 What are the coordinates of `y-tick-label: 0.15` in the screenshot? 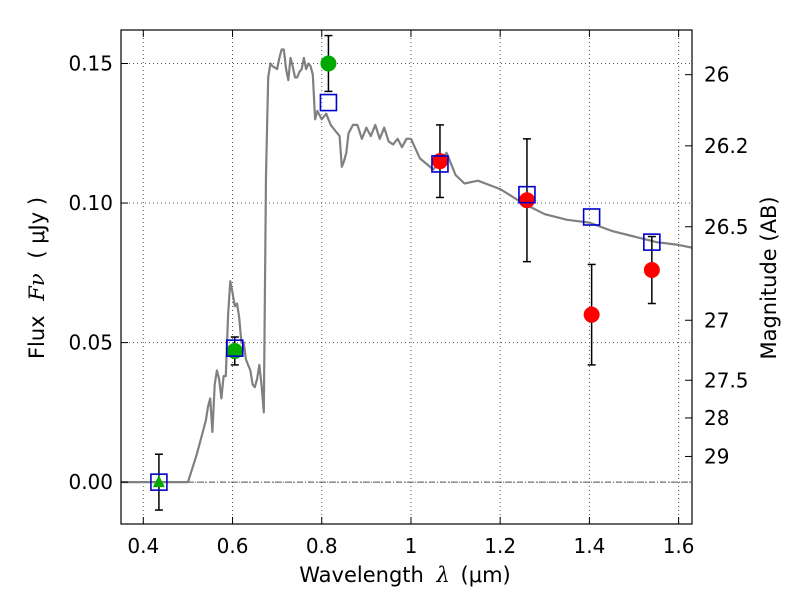 It's located at (90, 63).